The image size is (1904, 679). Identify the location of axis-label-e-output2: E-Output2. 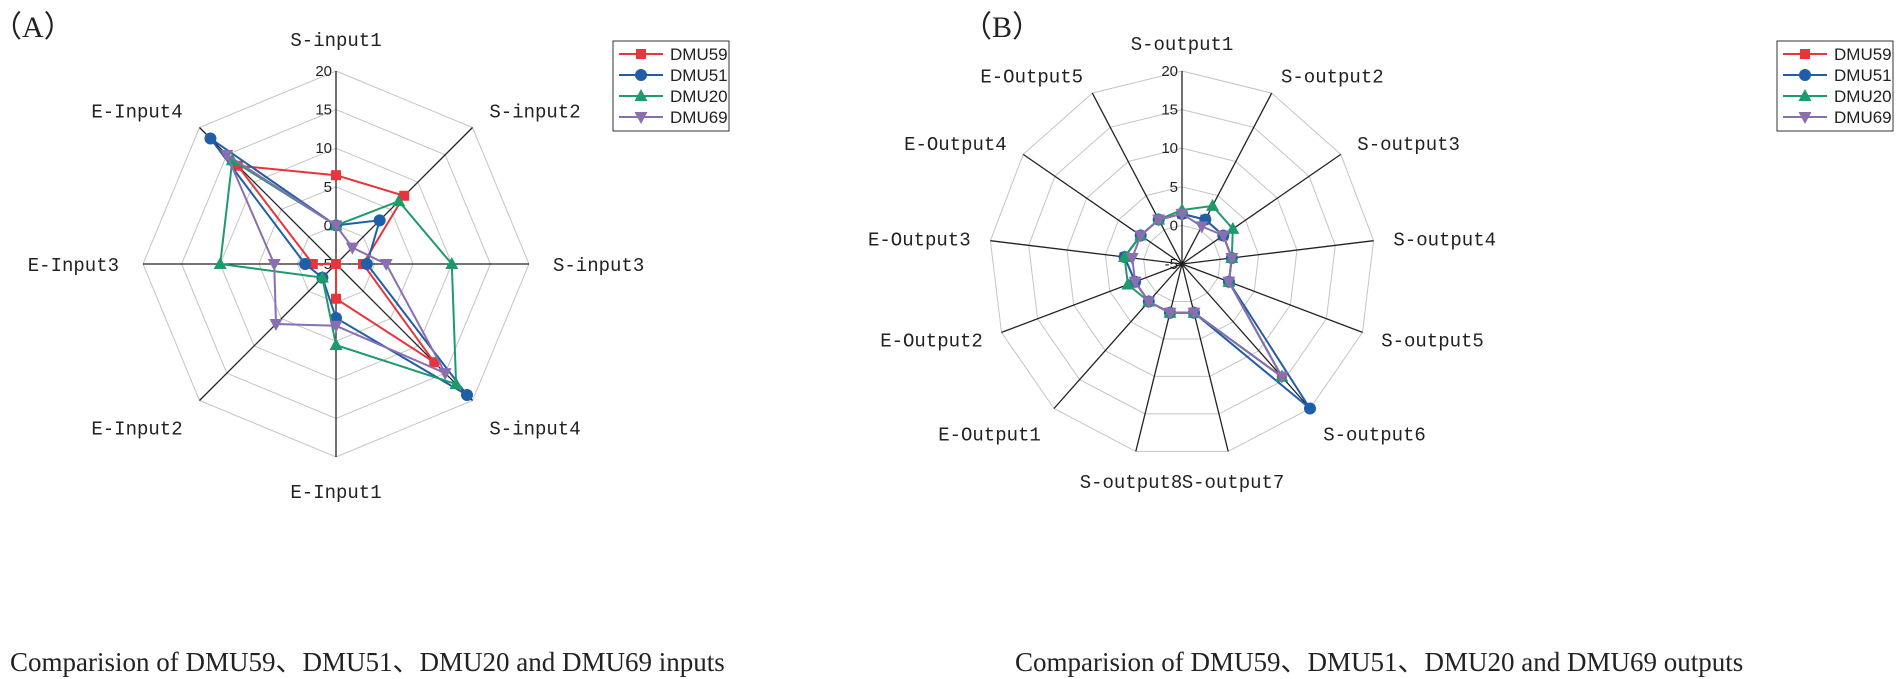
(931, 342).